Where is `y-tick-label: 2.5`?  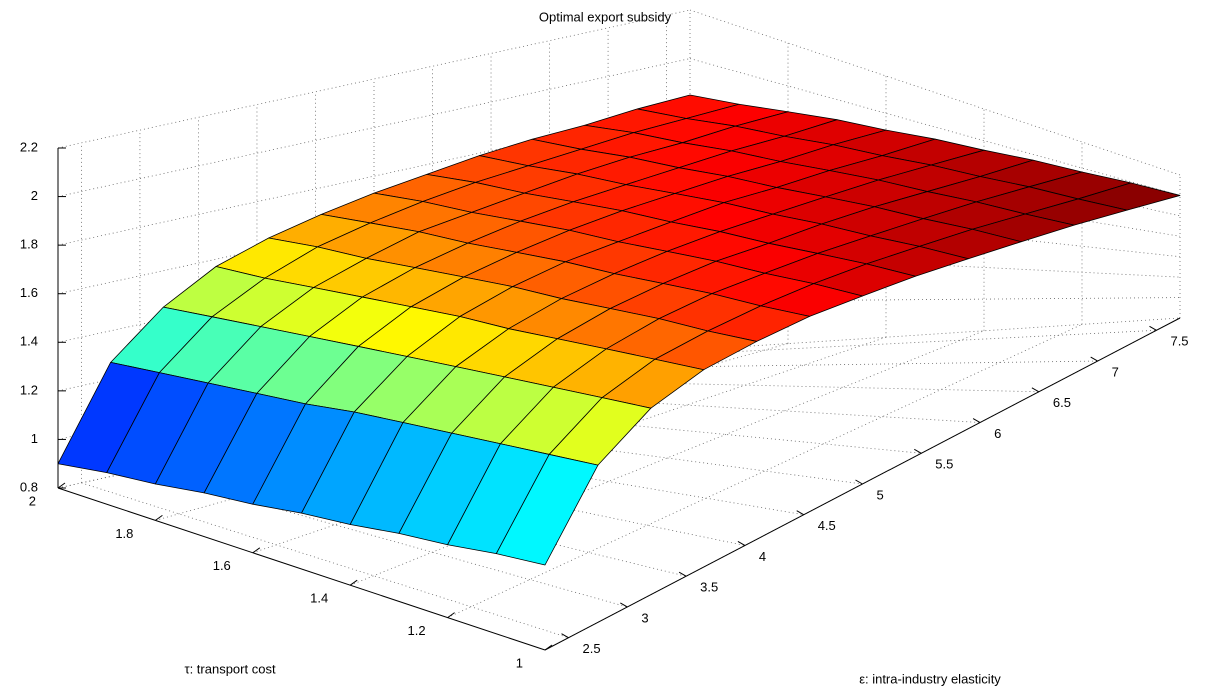 y-tick-label: 2.5 is located at coordinates (592, 648).